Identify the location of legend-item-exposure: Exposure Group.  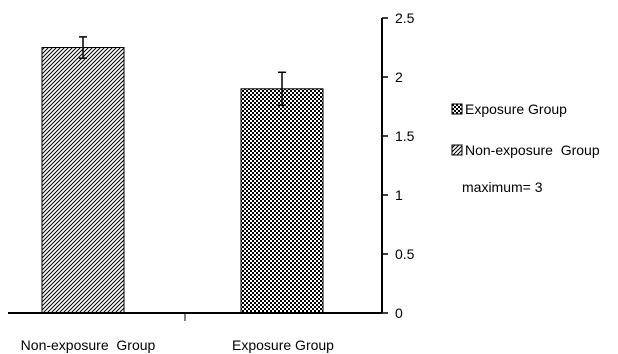
(509, 109).